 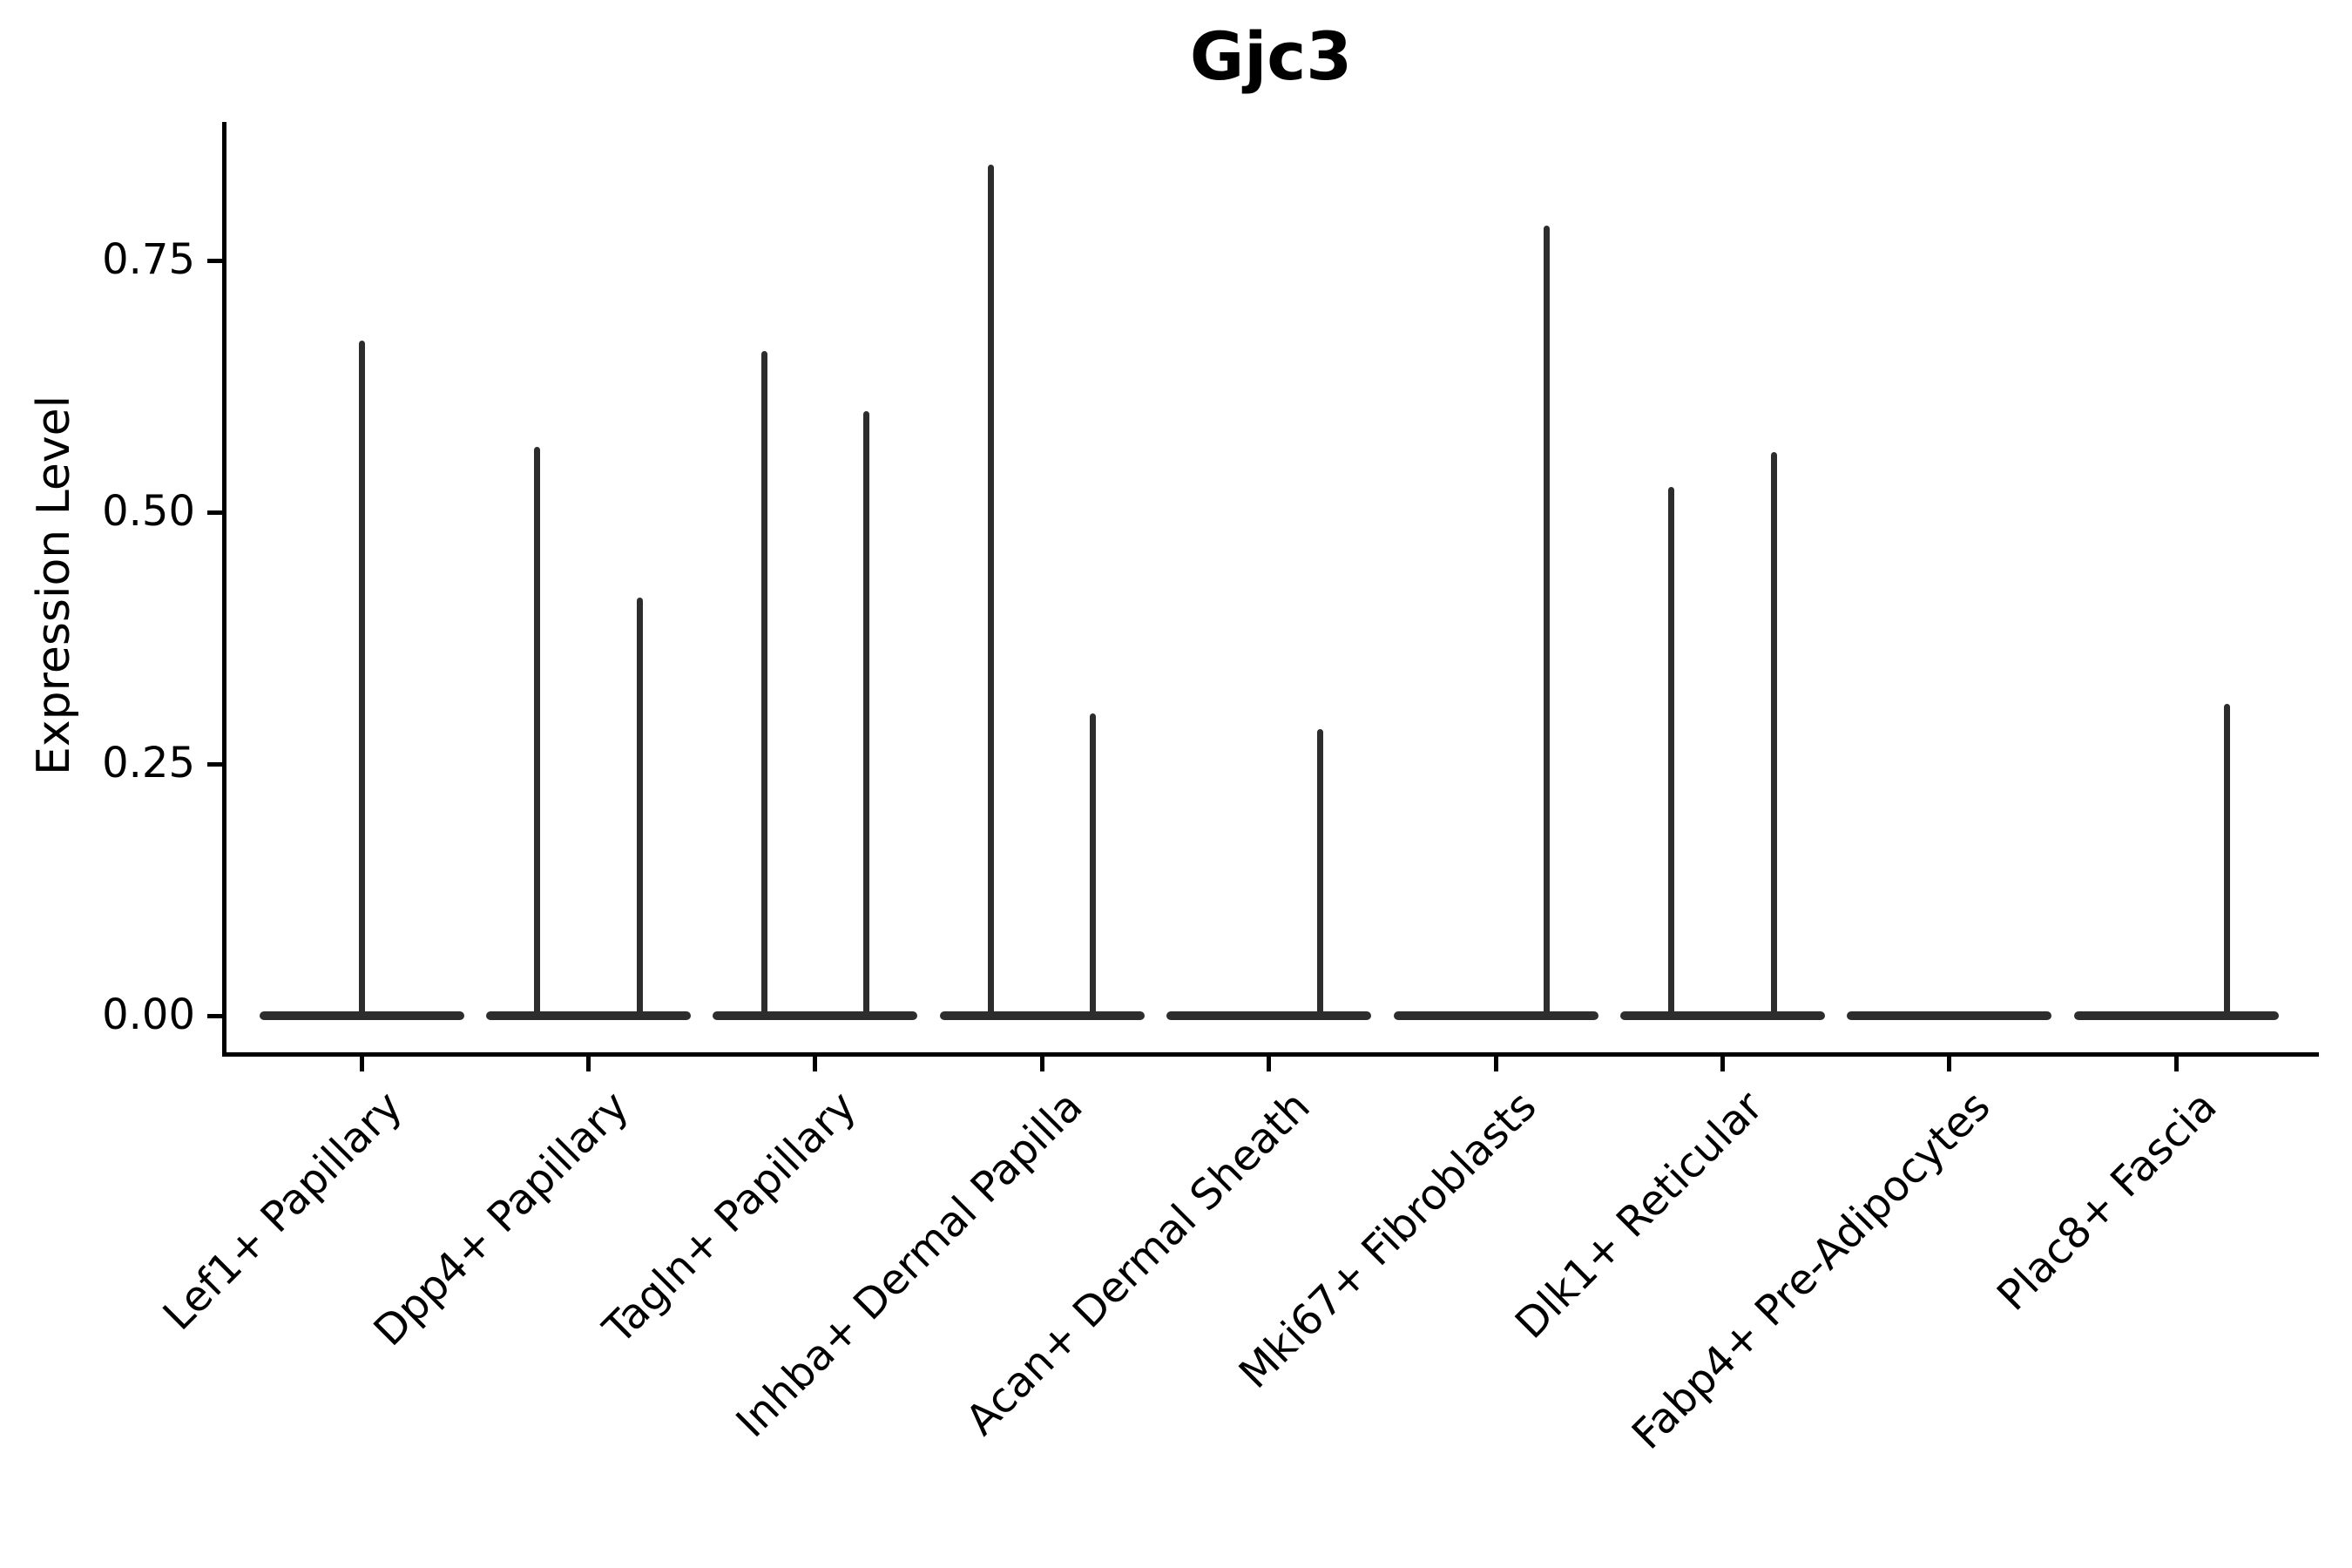 I want to click on y-tick-label: 0.00, so click(x=148, y=1014).